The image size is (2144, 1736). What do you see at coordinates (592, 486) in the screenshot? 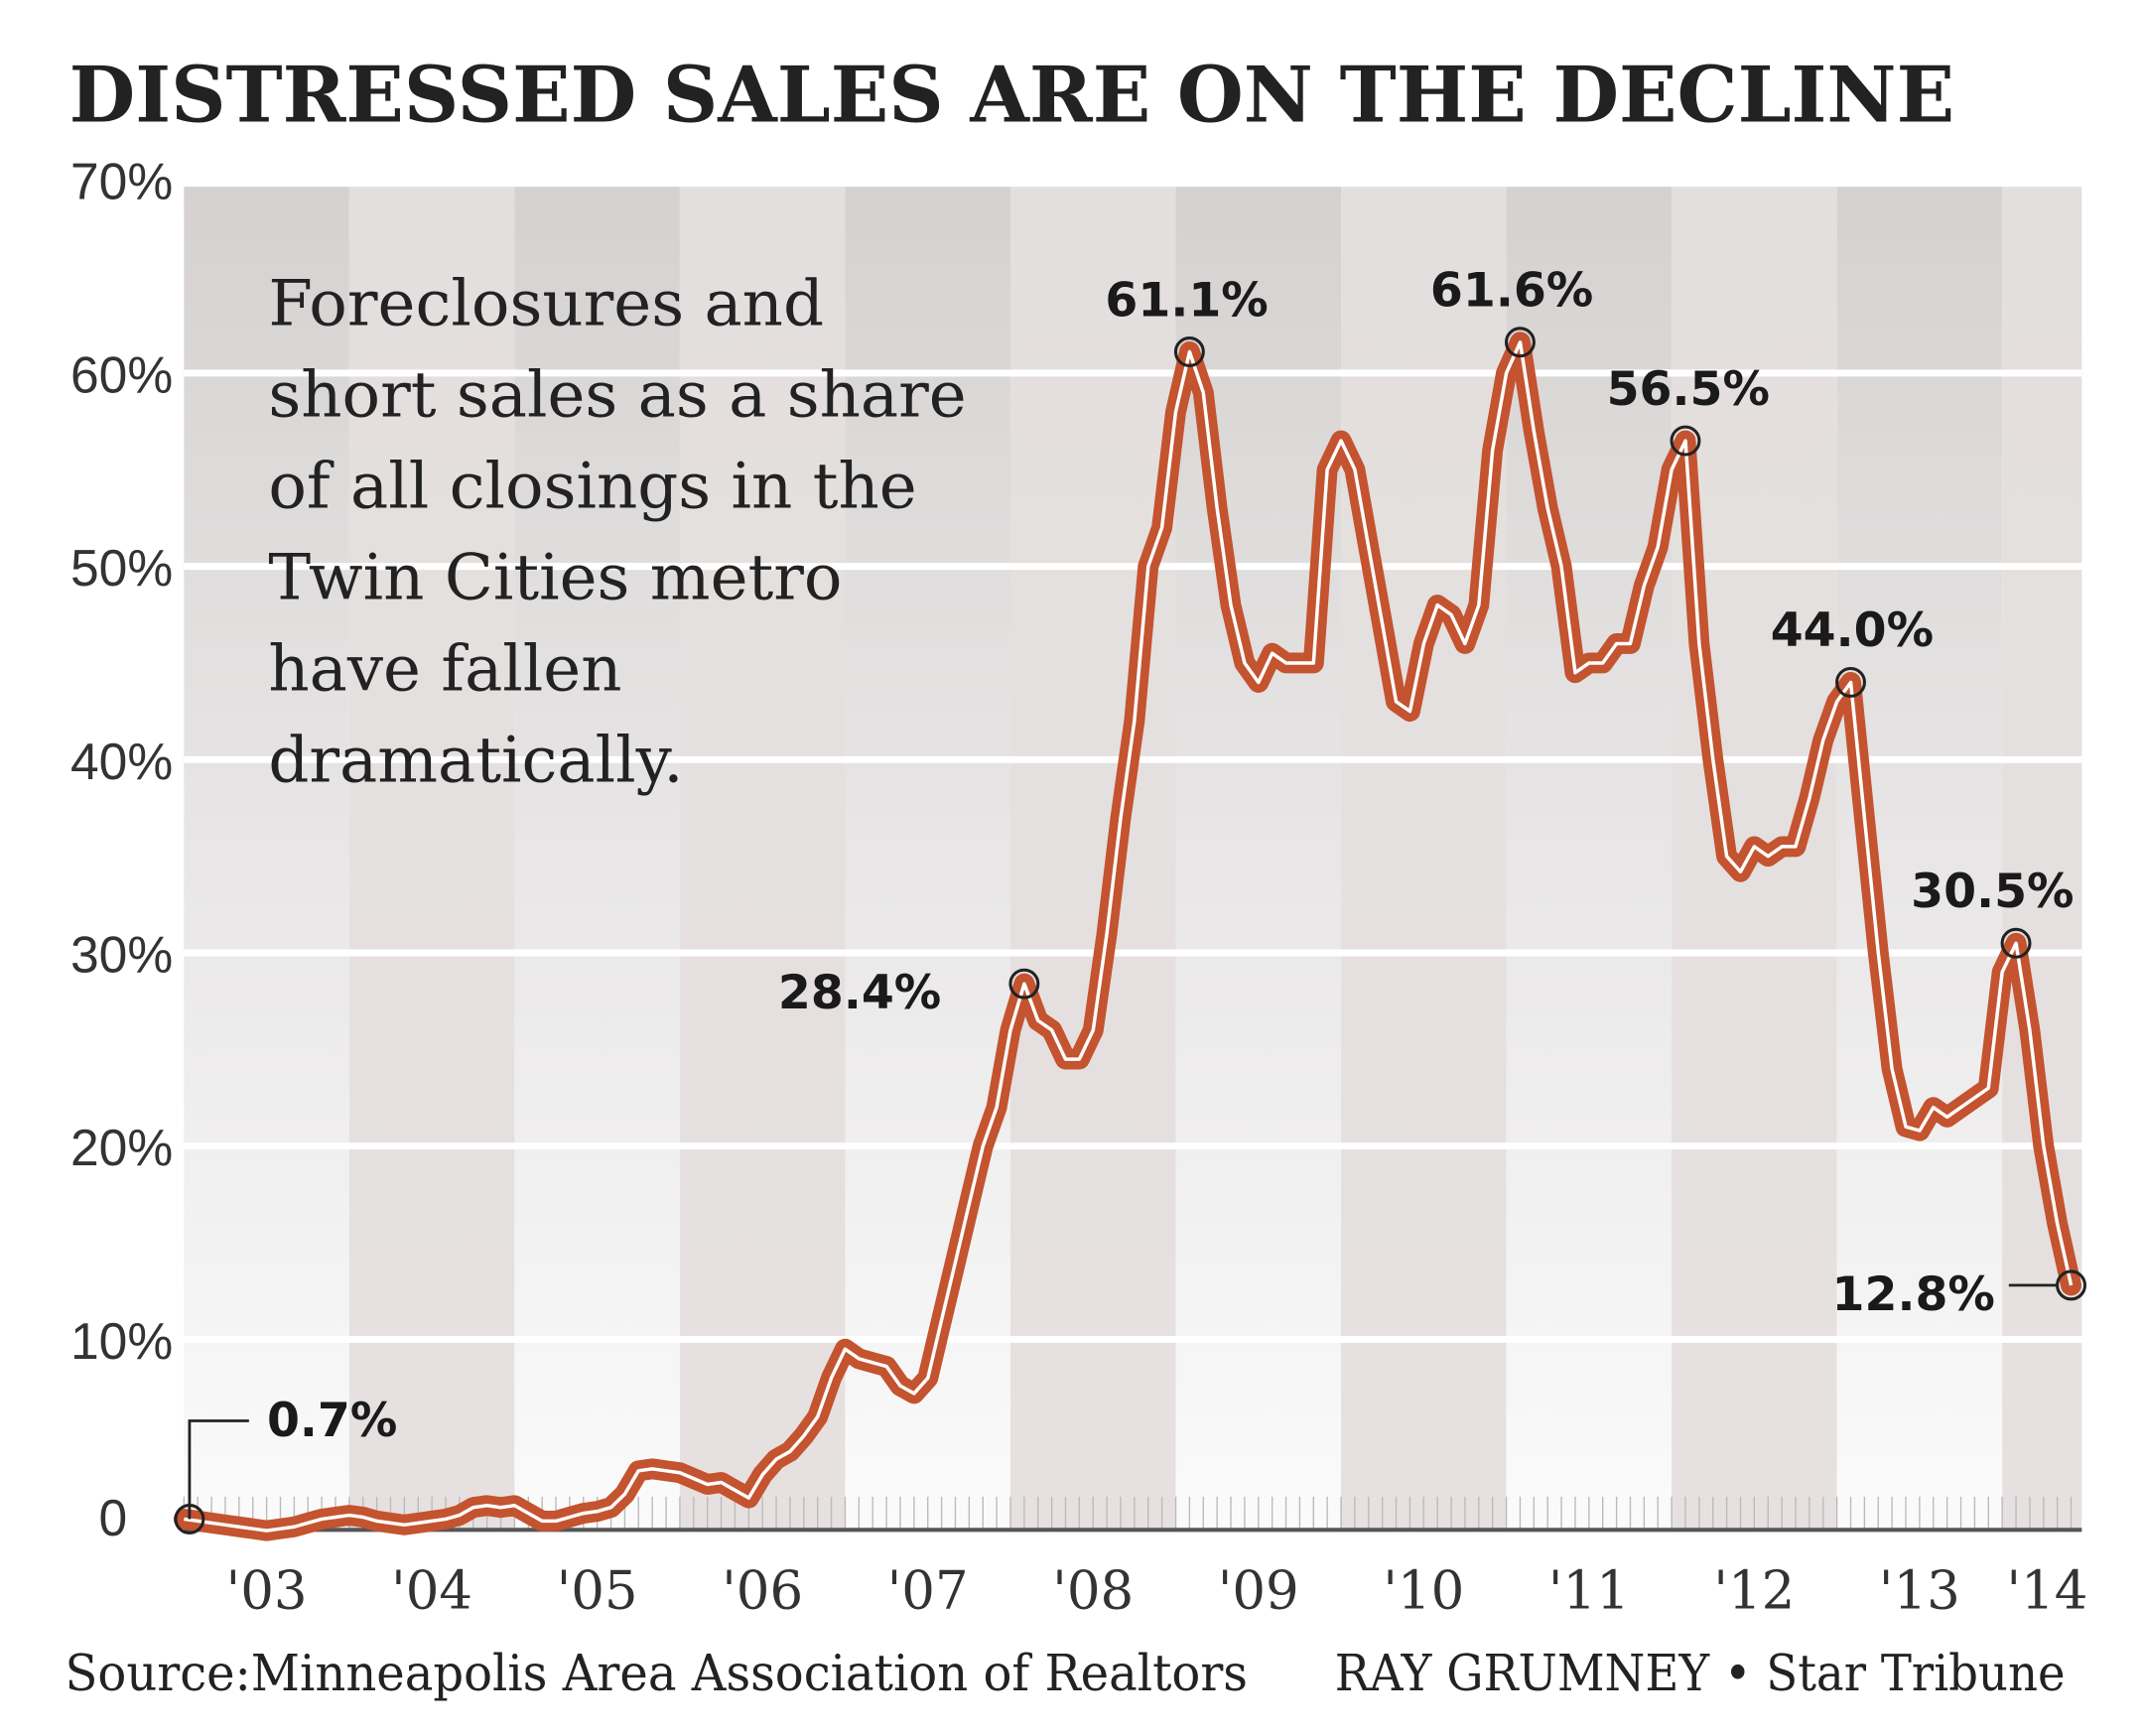
I see `annotation-line: of all closings in the` at bounding box center [592, 486].